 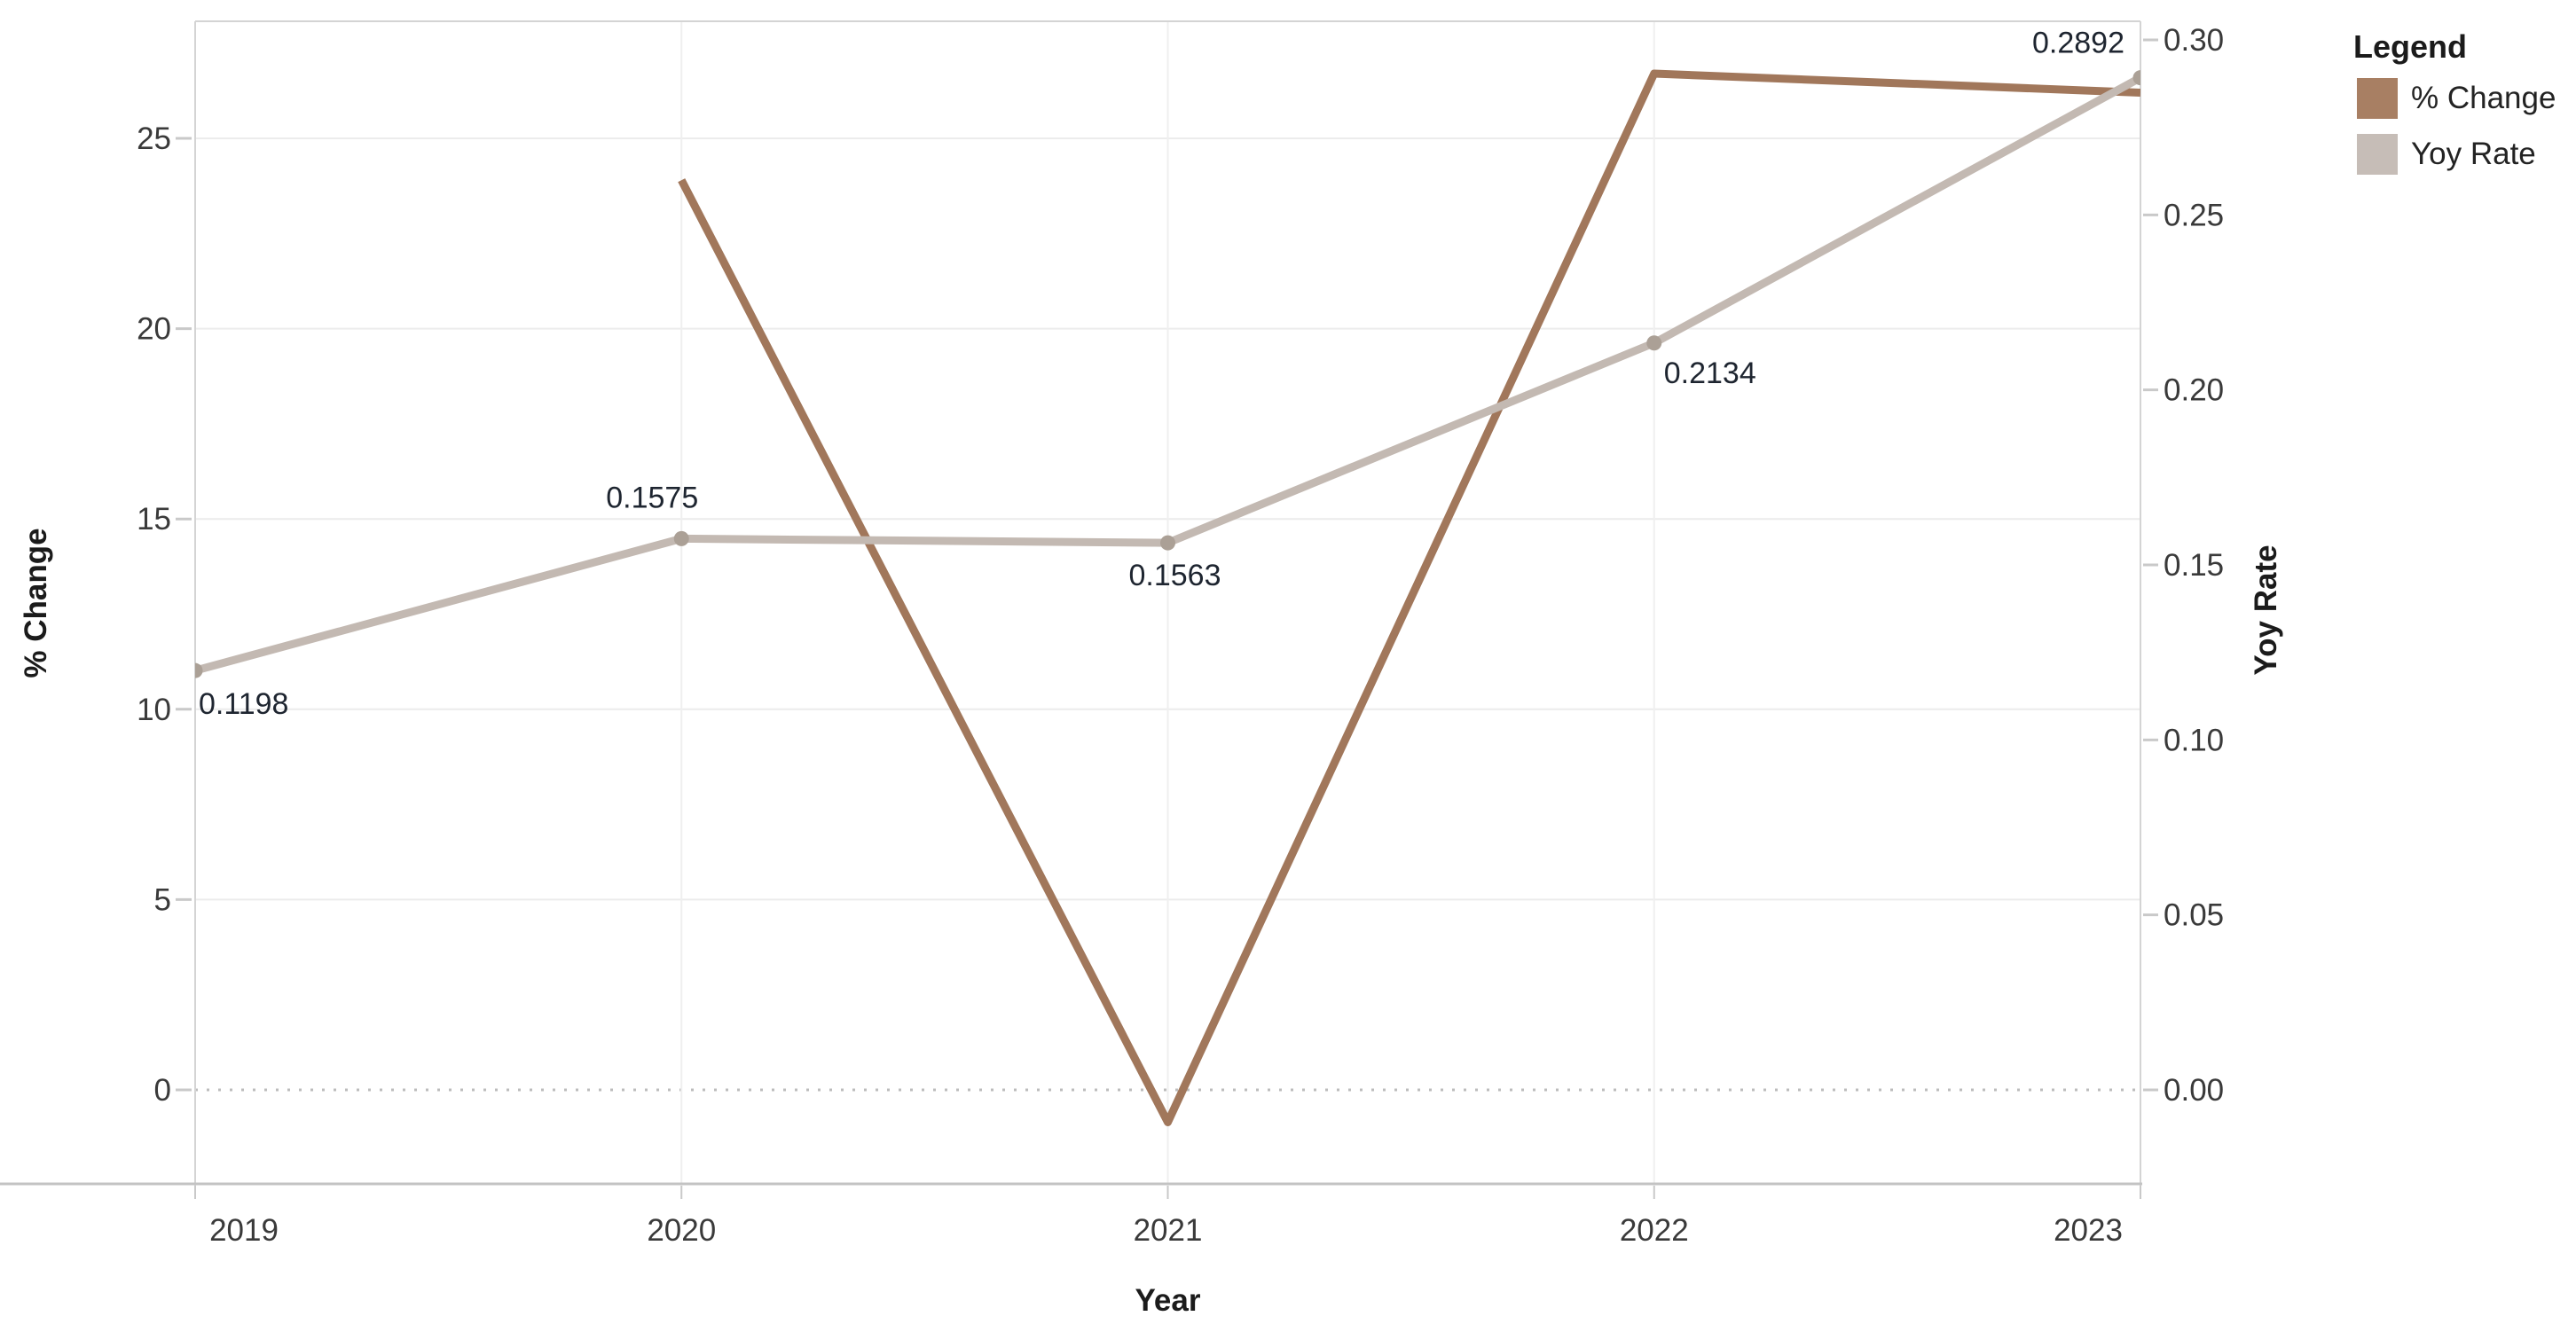 What do you see at coordinates (2473, 154) in the screenshot?
I see `legend-item-label: Yoy Rate` at bounding box center [2473, 154].